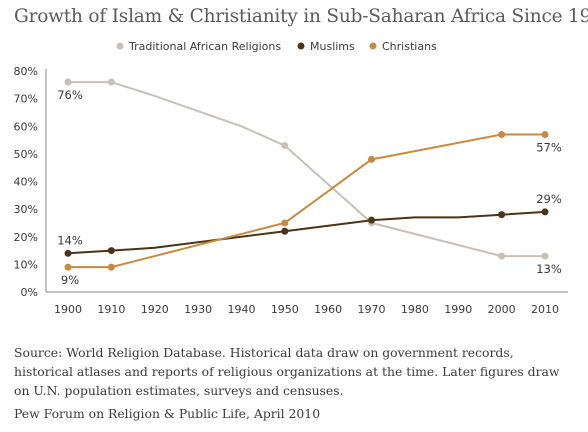 This screenshot has width=588, height=432. Describe the element at coordinates (332, 46) in the screenshot. I see `legend-label: Muslims` at that location.